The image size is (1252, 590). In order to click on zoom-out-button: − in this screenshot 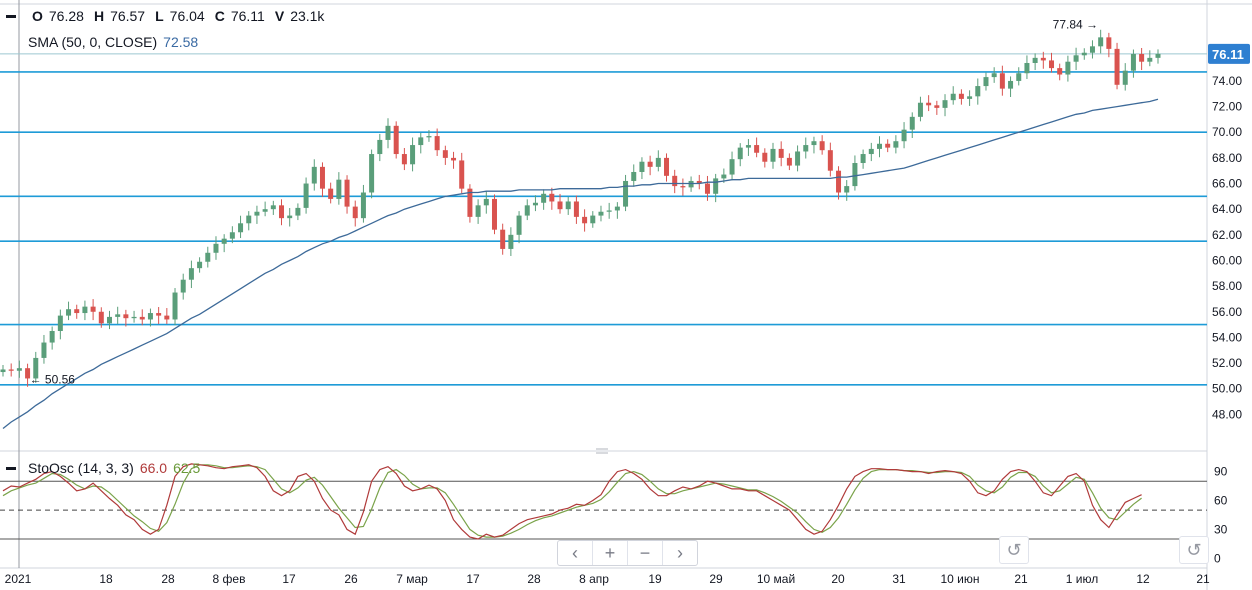, I will do `click(645, 553)`.